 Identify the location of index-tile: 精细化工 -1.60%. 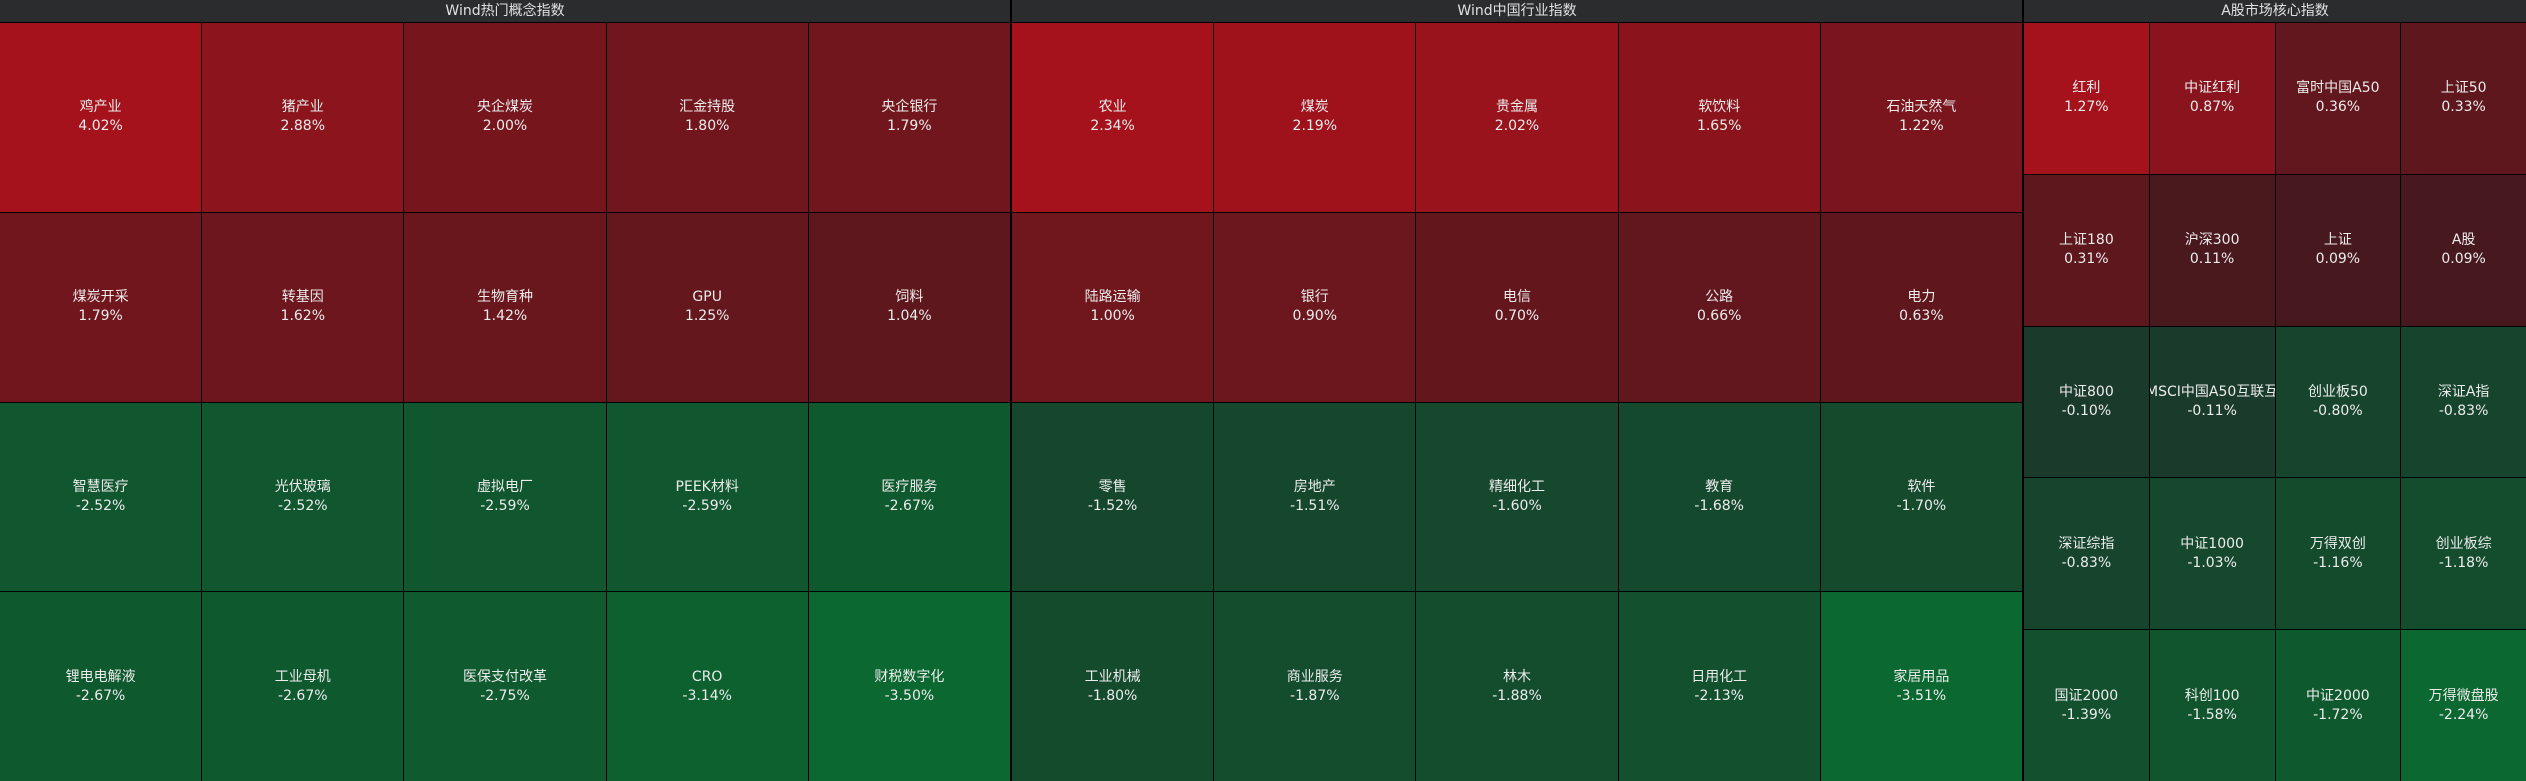
(1517, 497).